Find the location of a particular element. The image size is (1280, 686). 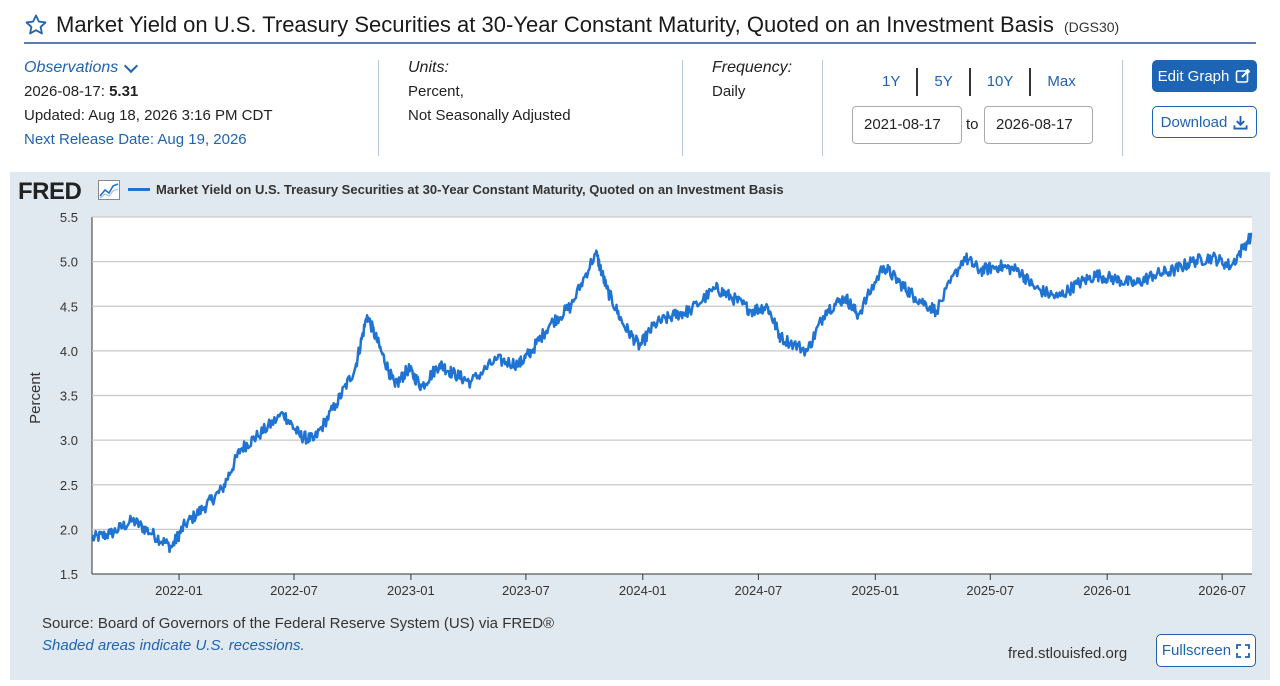

y-tick-label: 1.5 is located at coordinates (69, 574).